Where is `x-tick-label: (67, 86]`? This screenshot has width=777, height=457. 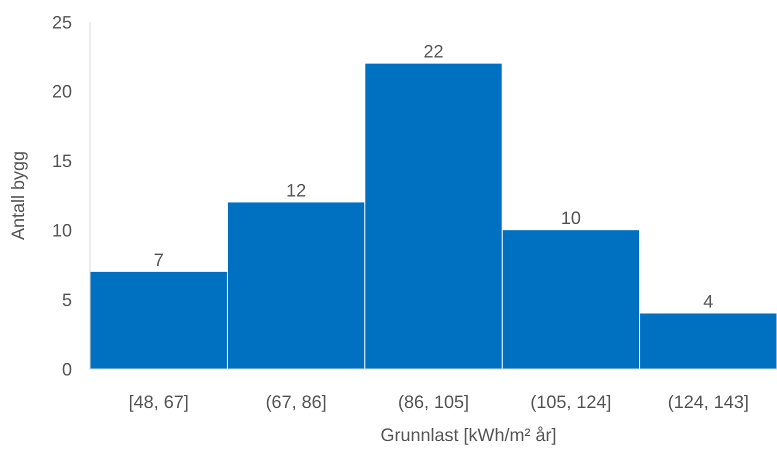
x-tick-label: (67, 86] is located at coordinates (296, 402).